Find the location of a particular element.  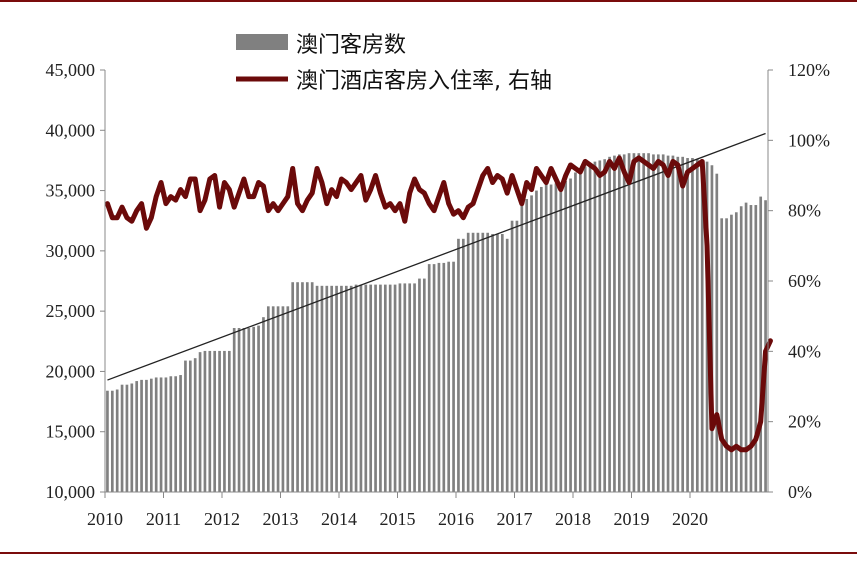

x-tick-label: 2018 is located at coordinates (573, 519).